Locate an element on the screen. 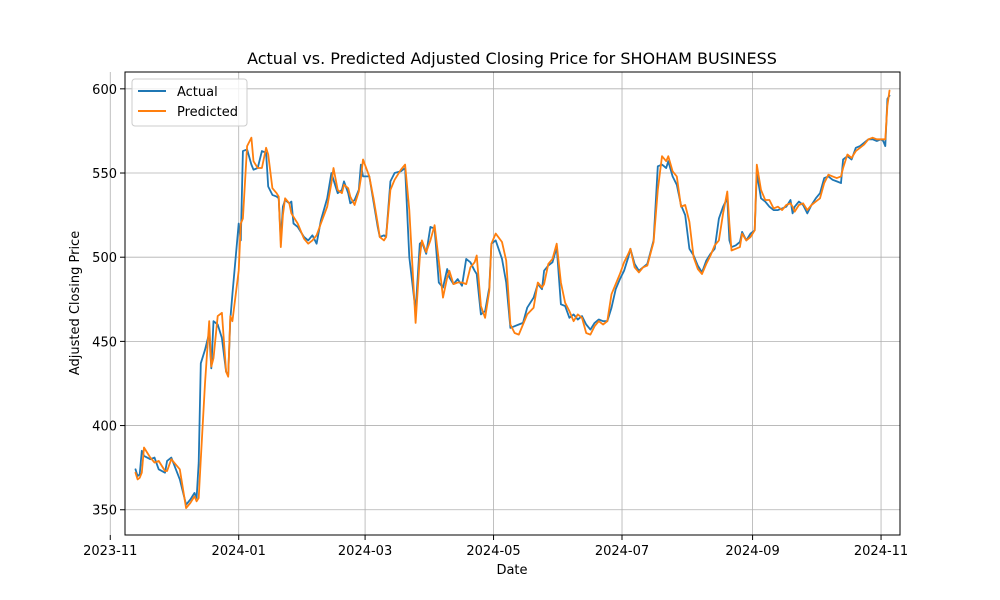  x-tick-label: 2024-03 is located at coordinates (365, 551).